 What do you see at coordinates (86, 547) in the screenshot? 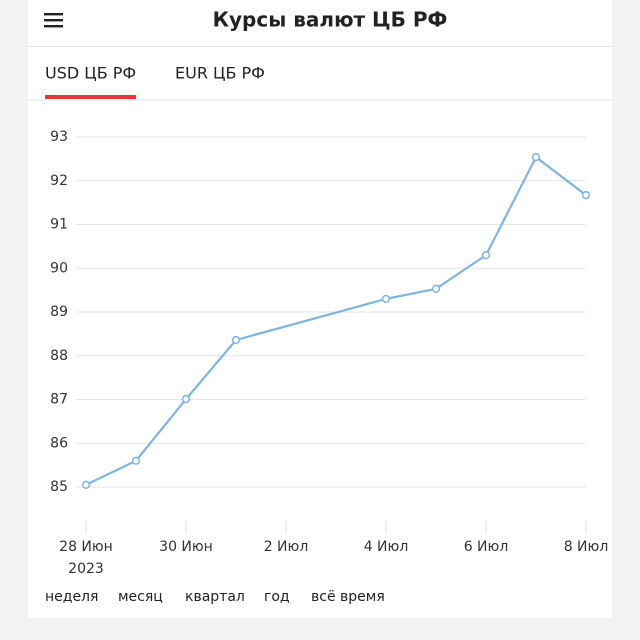
I see `x-tick-label: 28 Июн` at bounding box center [86, 547].